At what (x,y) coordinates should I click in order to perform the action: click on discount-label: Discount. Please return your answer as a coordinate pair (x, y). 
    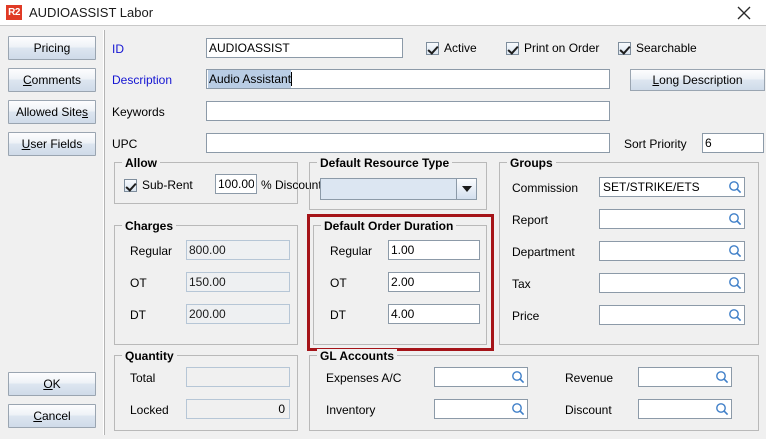
    Looking at the image, I should click on (588, 410).